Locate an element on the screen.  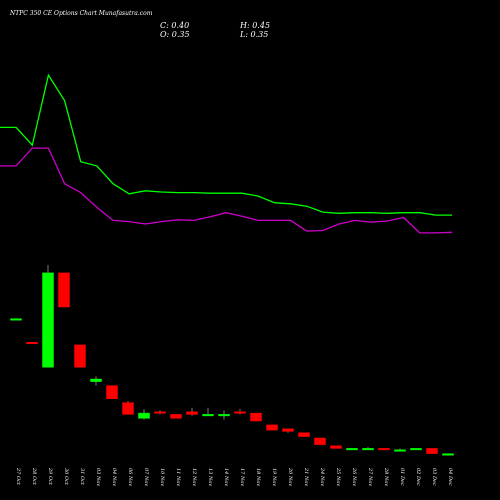
x-tick-label: 28 Oct is located at coordinates (34, 476).